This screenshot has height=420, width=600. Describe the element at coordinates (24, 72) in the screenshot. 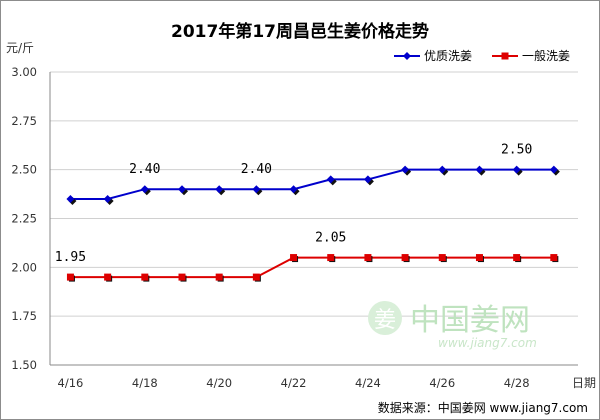

I see `y-tick-label: 3.00` at that location.